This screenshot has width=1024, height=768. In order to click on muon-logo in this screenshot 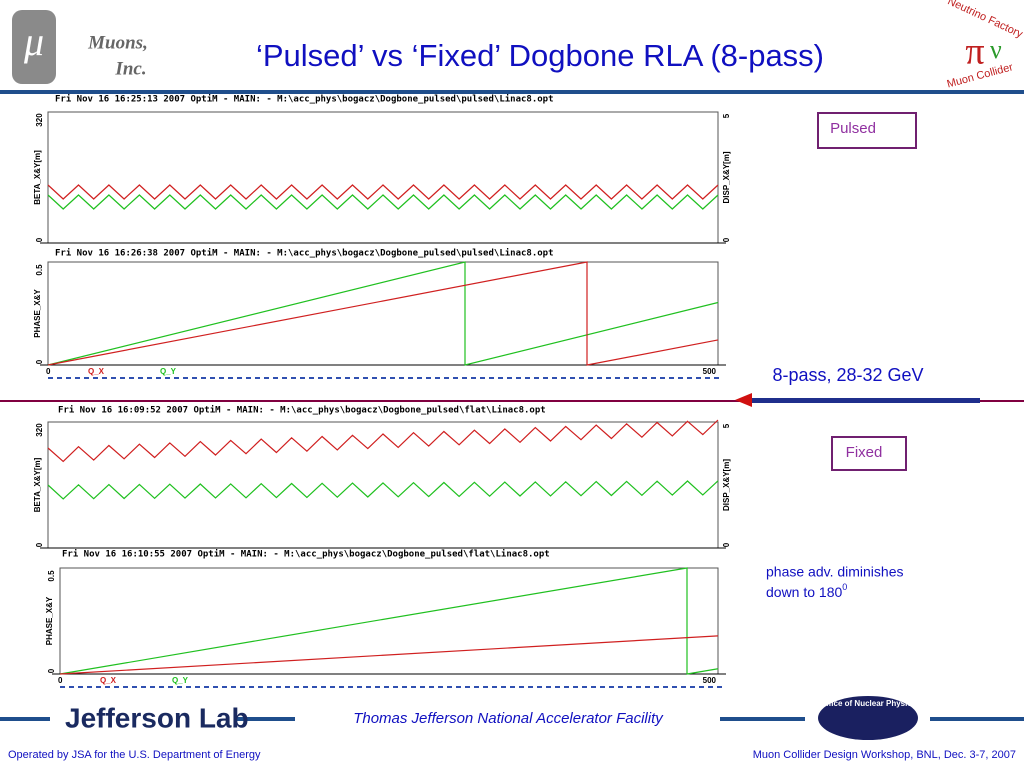, I will do `click(34, 47)`.